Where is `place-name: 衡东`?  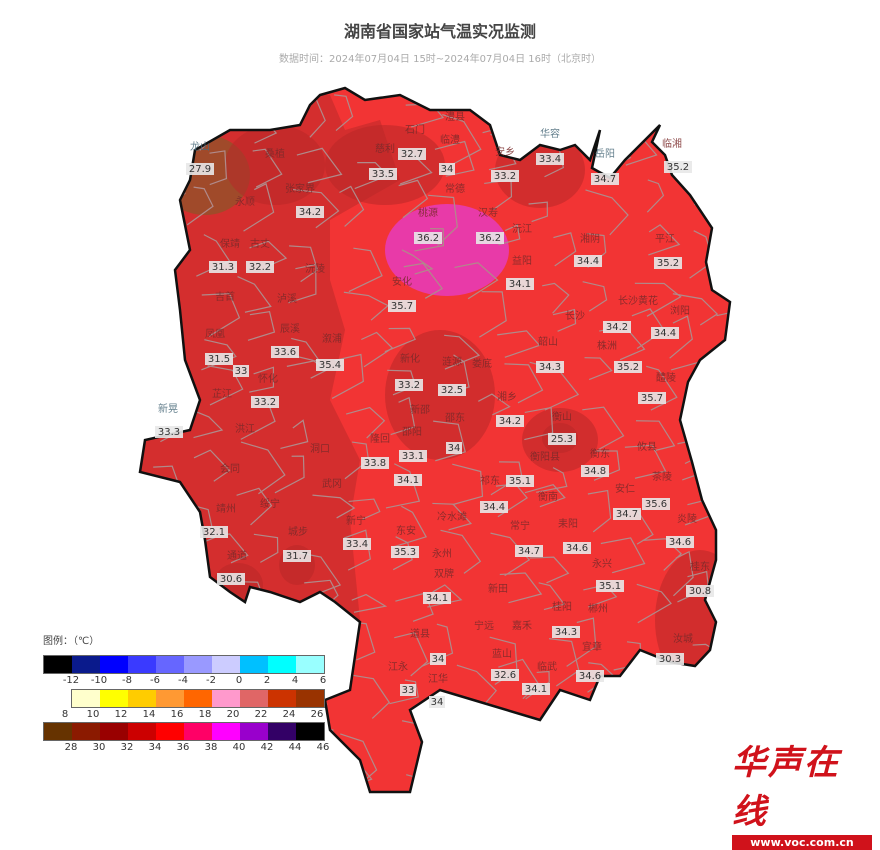
place-name: 衡东 is located at coordinates (600, 453).